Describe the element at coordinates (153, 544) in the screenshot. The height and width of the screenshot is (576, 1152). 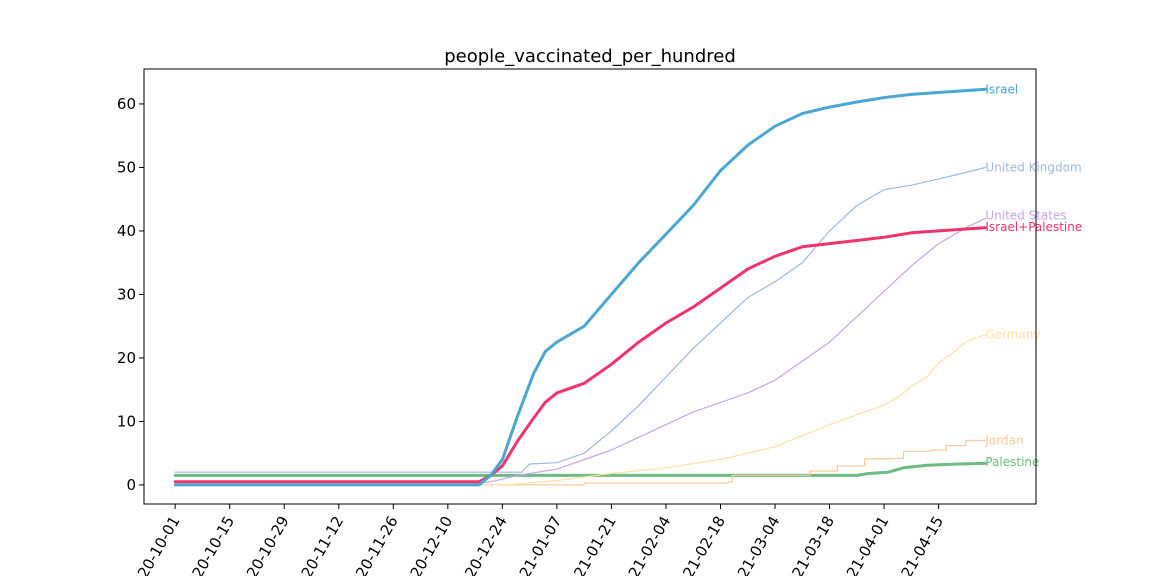
I see `x-tick-label: 2020-10-01` at that location.